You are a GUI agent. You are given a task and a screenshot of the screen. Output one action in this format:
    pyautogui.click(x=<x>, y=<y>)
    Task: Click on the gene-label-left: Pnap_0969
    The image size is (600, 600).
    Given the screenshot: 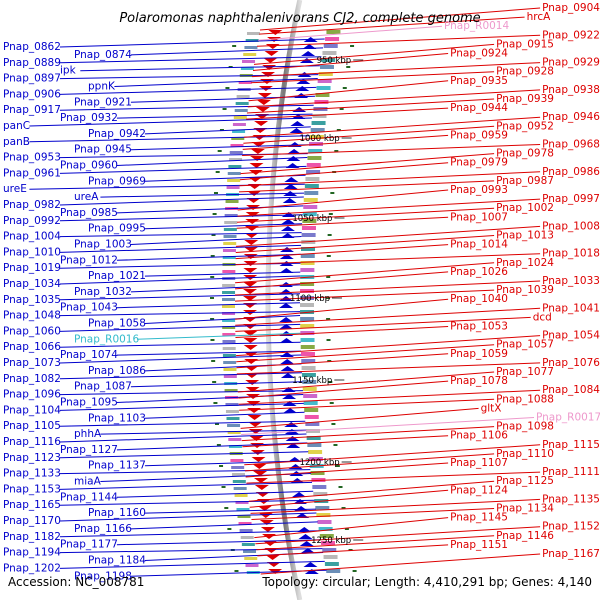 What is the action you would take?
    pyautogui.click(x=117, y=181)
    